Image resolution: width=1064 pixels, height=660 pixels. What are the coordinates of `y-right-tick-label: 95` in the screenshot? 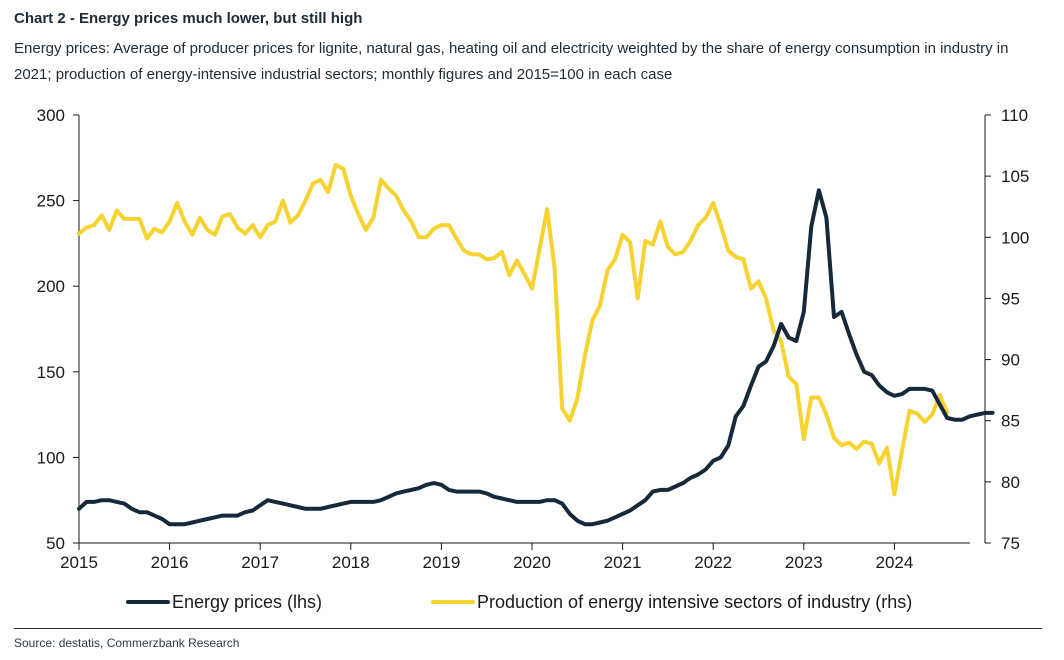 It's located at (1010, 298).